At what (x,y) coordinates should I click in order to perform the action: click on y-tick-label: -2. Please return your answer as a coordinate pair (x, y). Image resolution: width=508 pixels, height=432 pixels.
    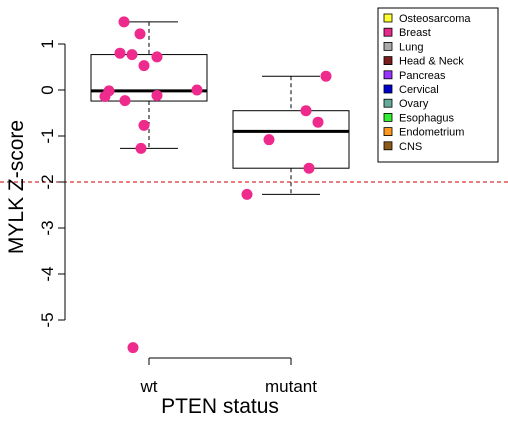
    Looking at the image, I should click on (47, 181).